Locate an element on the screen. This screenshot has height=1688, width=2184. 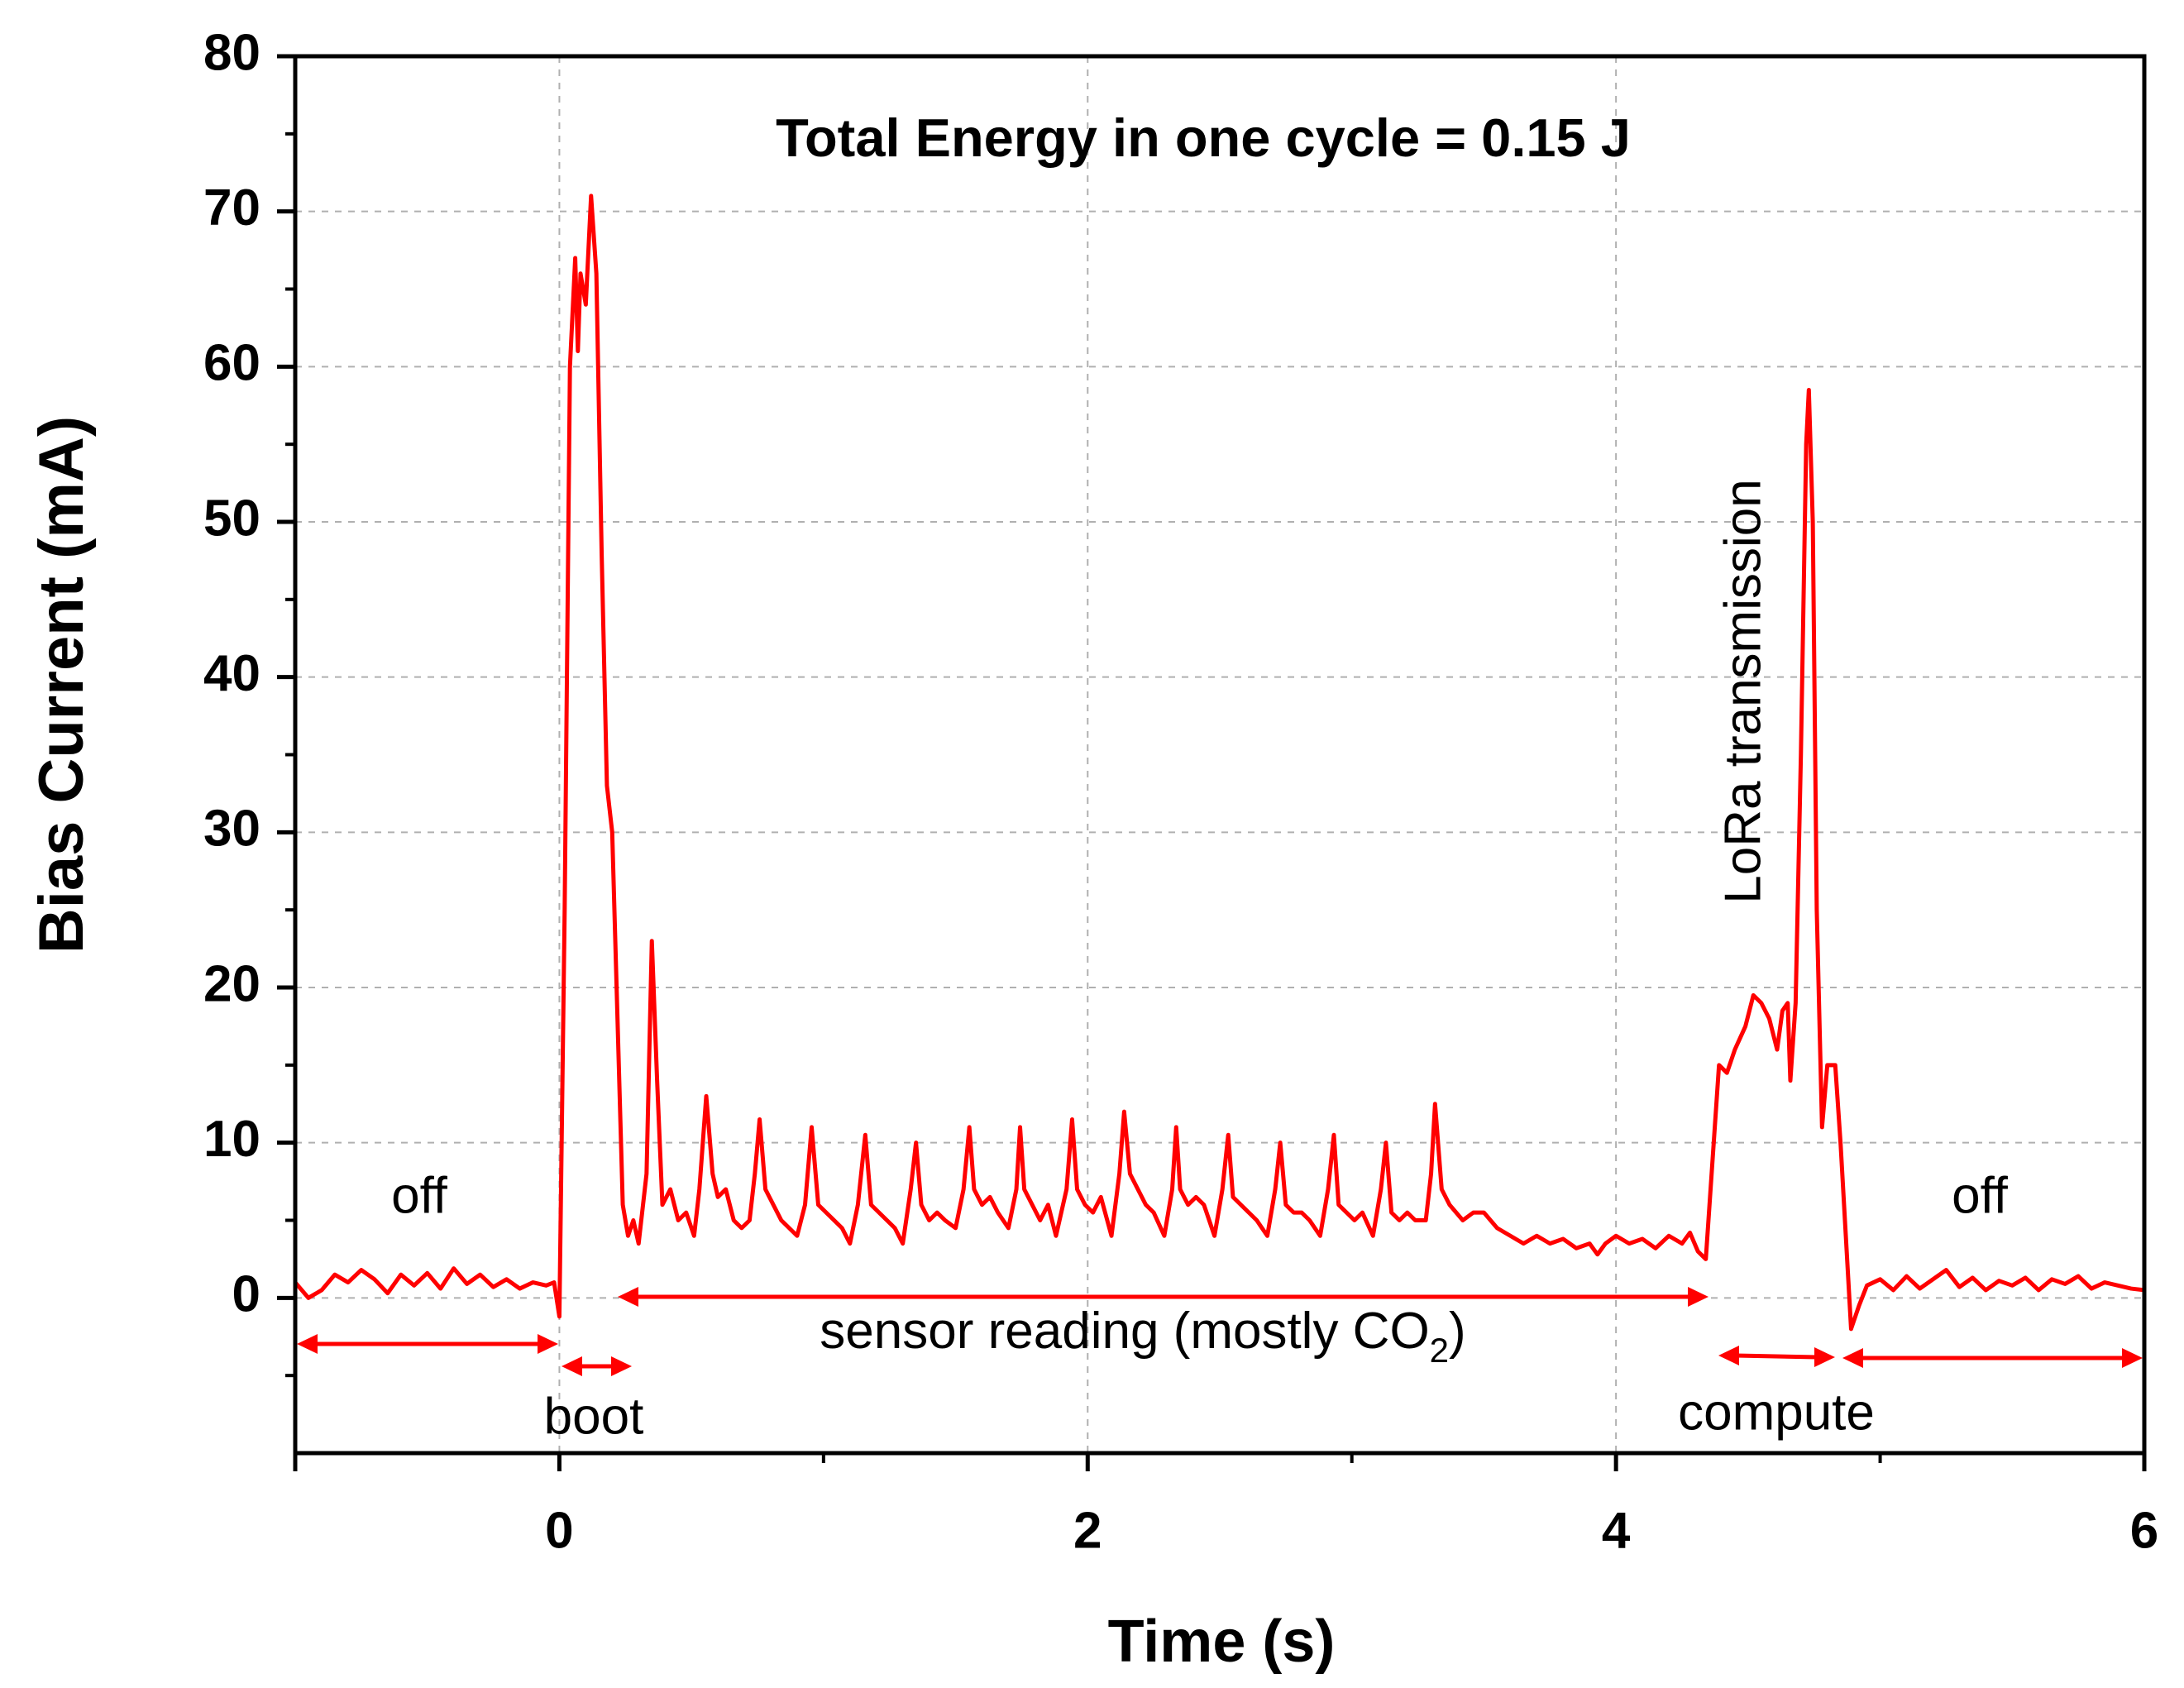
arrow is located at coordinates (1776, 1356).